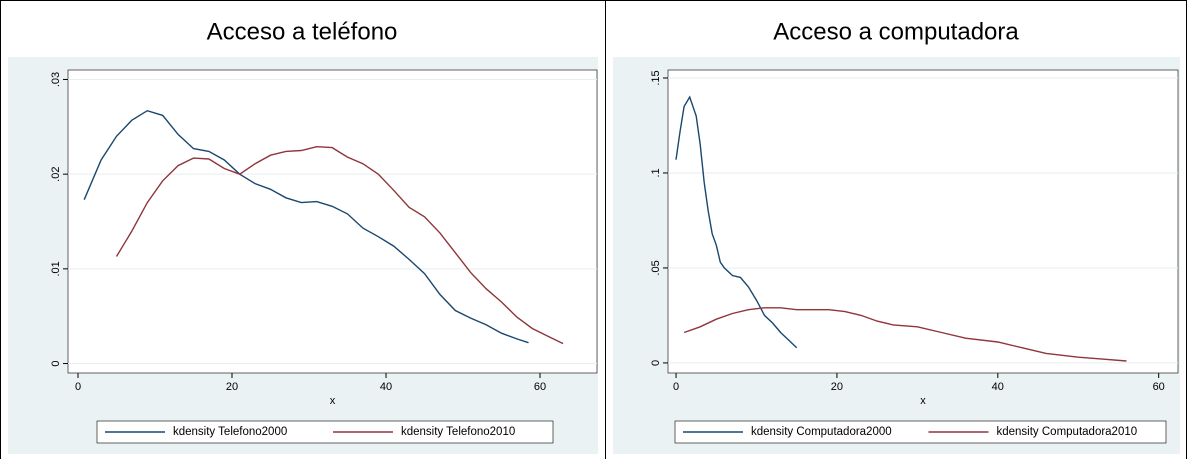 Image resolution: width=1187 pixels, height=464 pixels. I want to click on y-tick-label: .01, so click(56, 268).